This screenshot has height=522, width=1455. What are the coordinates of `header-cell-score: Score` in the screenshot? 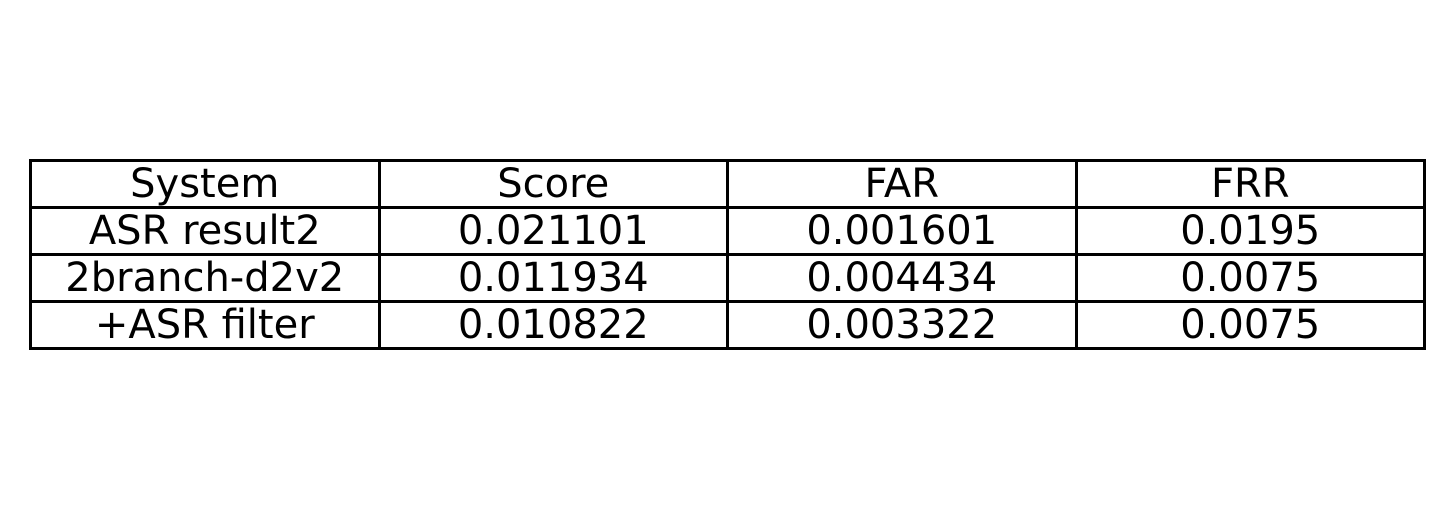 It's located at (553, 184).